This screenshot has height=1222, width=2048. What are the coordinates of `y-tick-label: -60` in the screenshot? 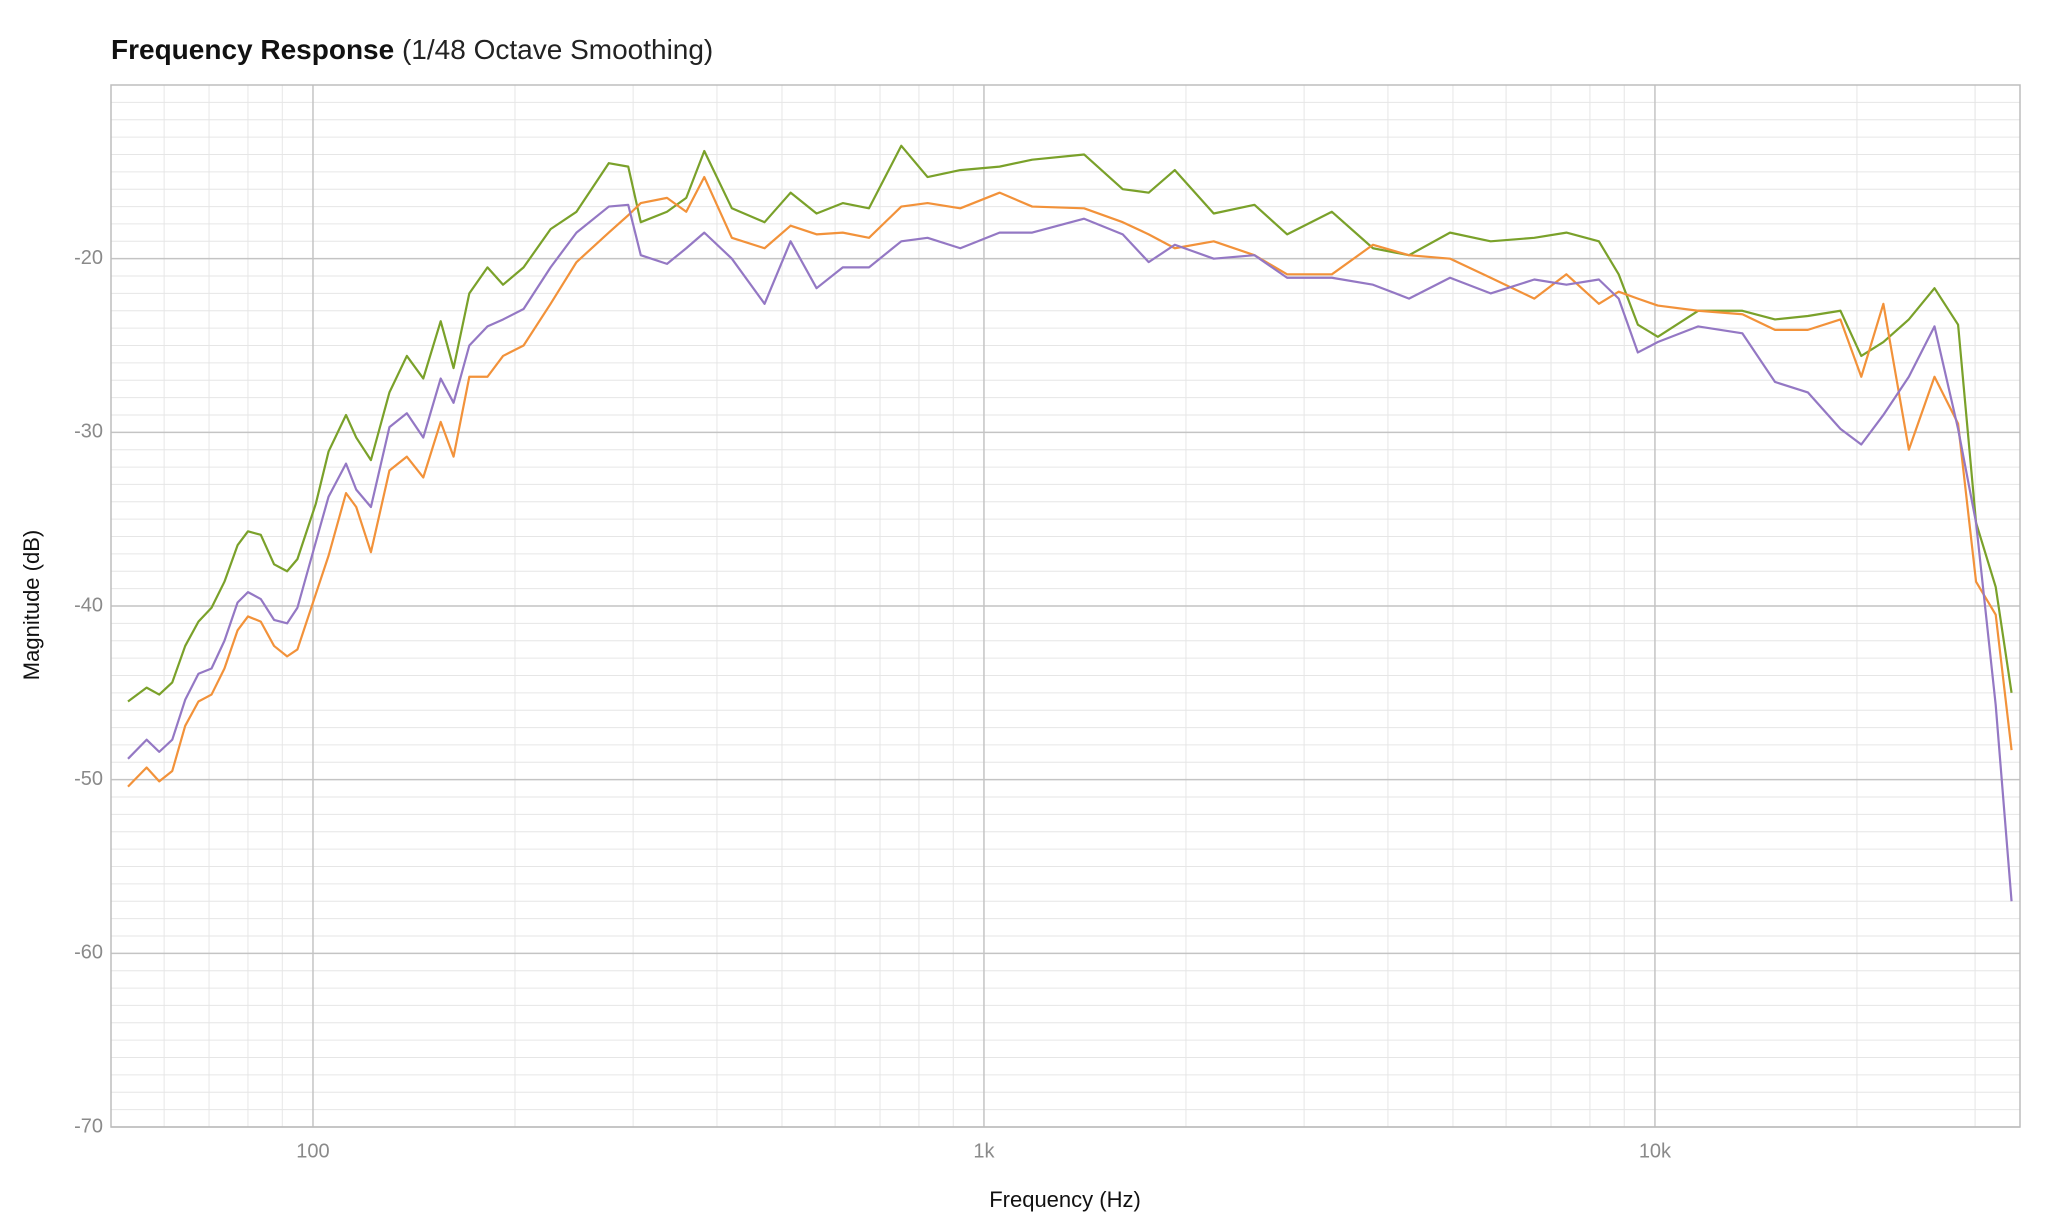 It's located at (88, 953).